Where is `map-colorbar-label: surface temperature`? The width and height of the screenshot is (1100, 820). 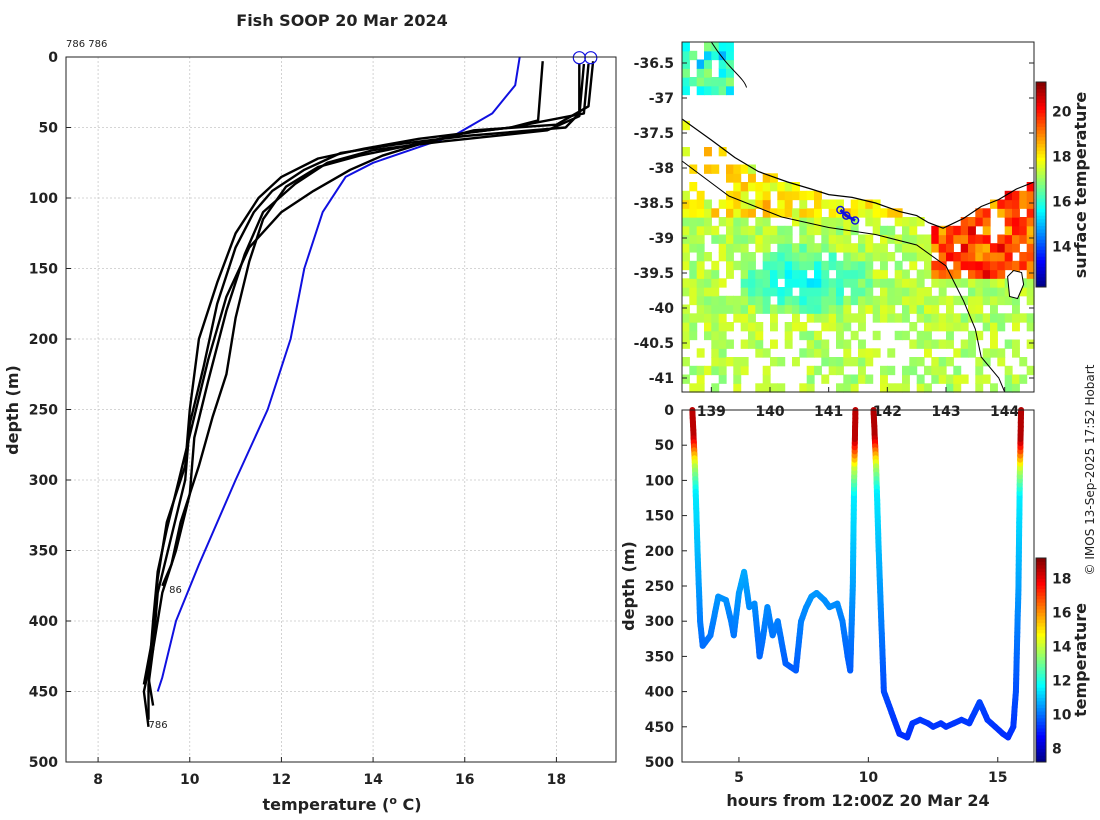
map-colorbar-label: surface temperature is located at coordinates (1080, 185).